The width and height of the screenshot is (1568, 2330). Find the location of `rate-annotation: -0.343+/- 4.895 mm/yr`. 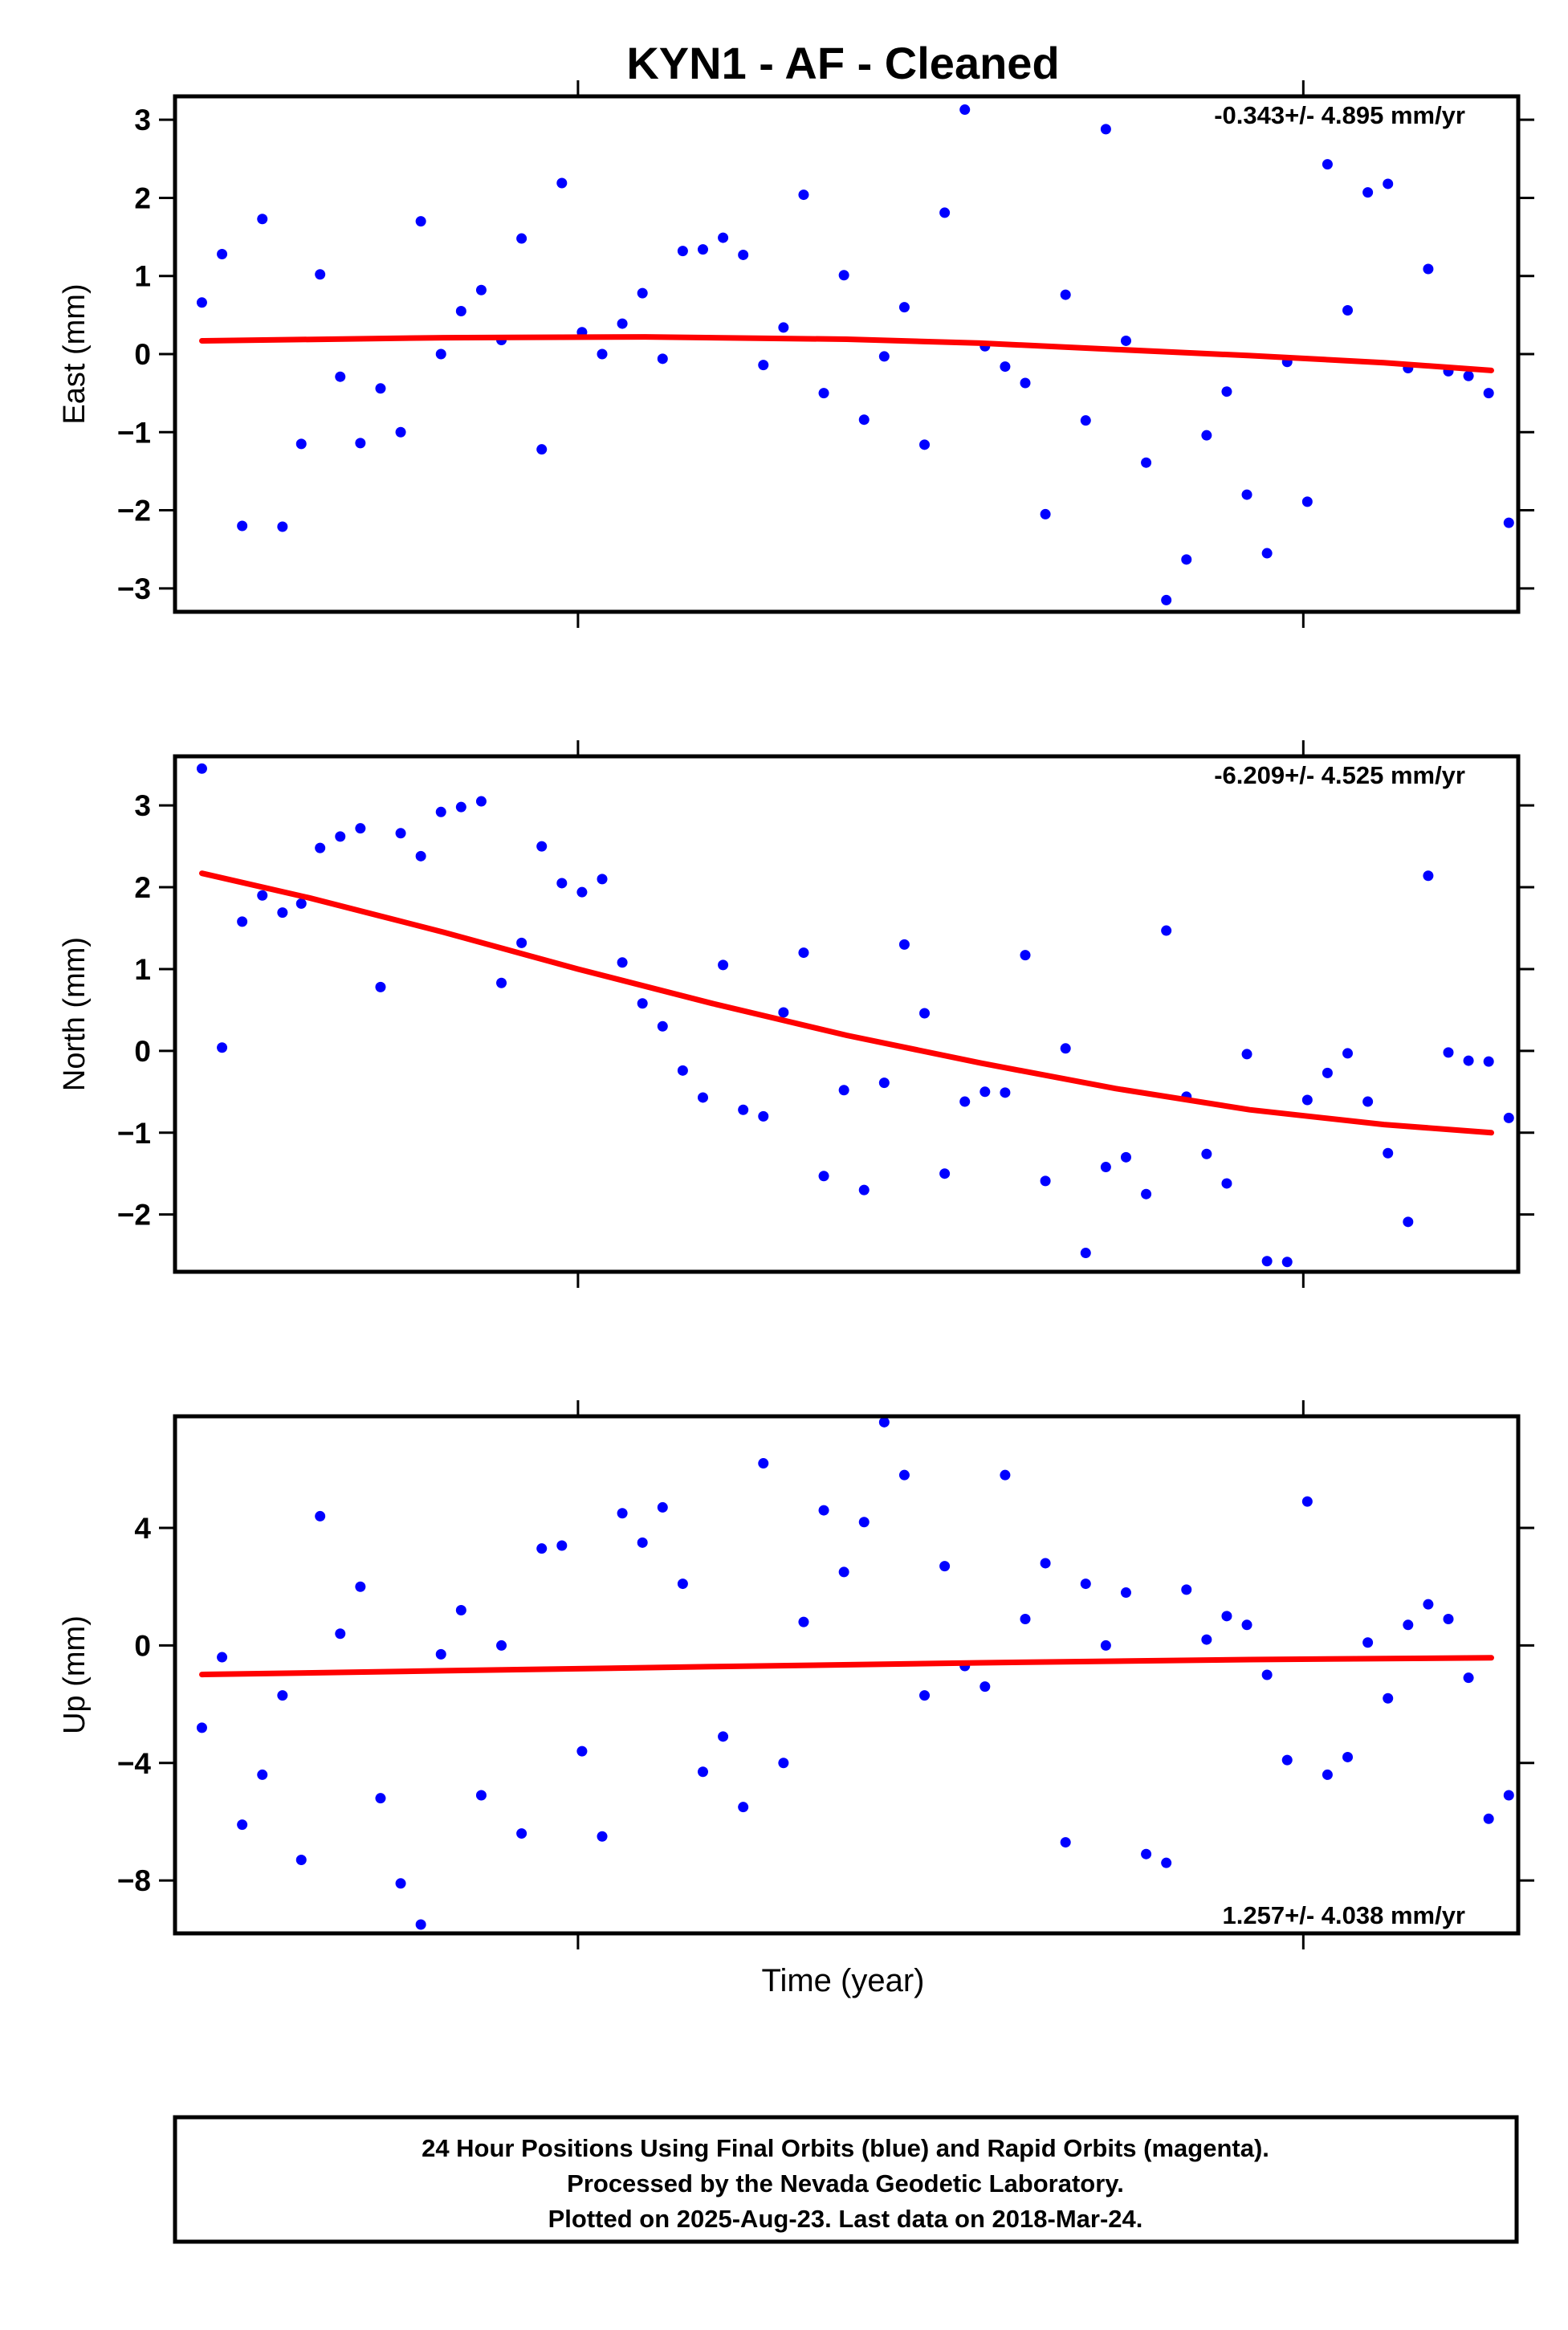

rate-annotation: -0.343+/- 4.895 mm/yr is located at coordinates (1339, 115).